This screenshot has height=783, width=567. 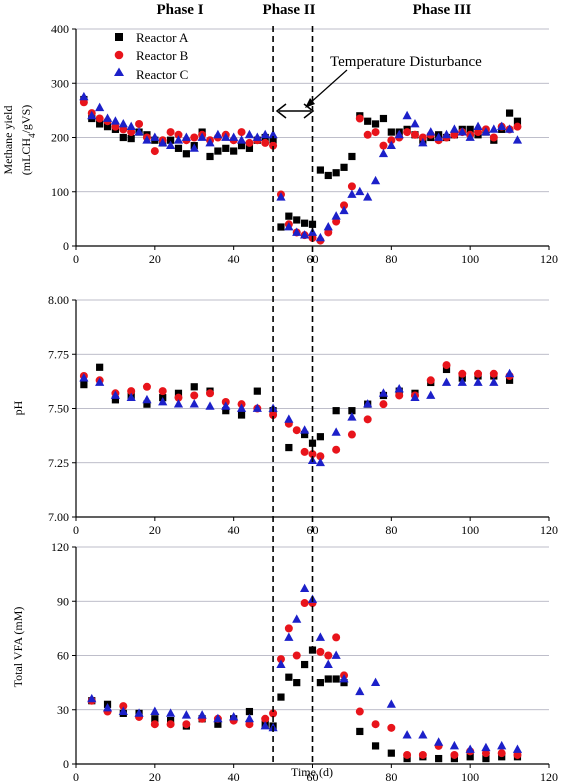 What do you see at coordinates (63, 656) in the screenshot?
I see `y-tick-label: 60` at bounding box center [63, 656].